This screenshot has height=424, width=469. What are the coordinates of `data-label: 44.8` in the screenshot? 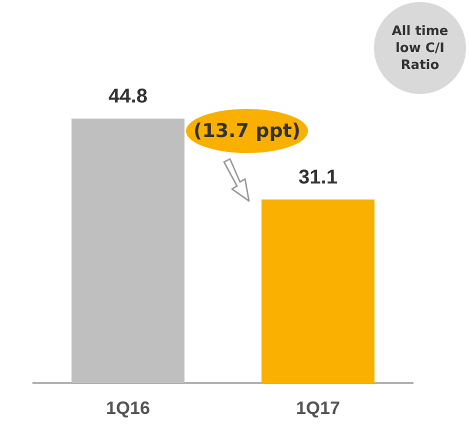 It's located at (128, 97).